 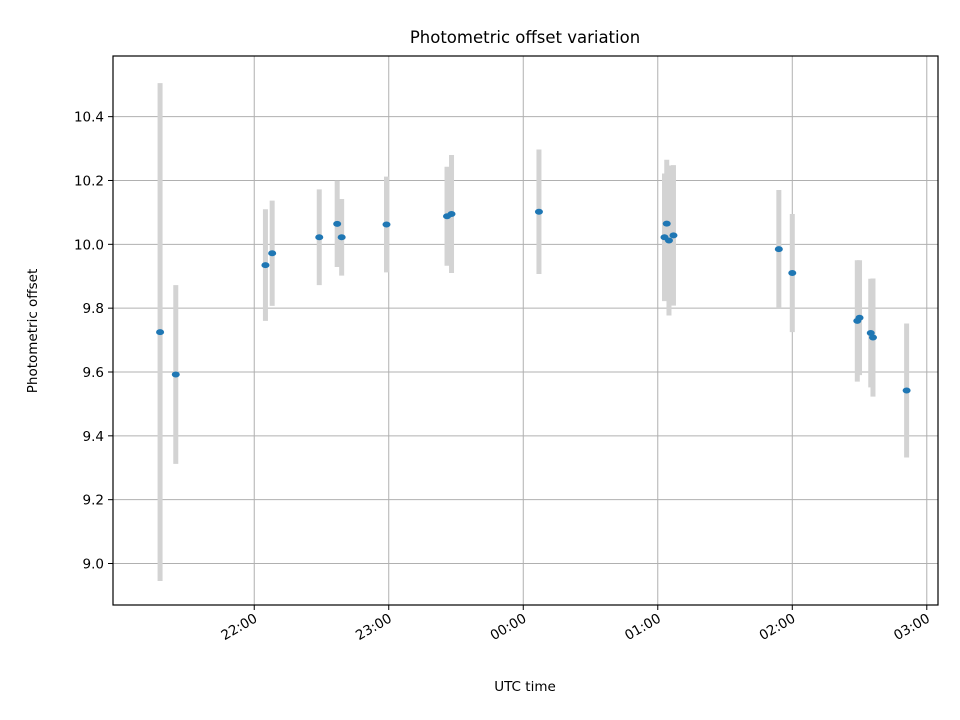 I want to click on y-tick-label: 9.8, so click(x=93, y=309).